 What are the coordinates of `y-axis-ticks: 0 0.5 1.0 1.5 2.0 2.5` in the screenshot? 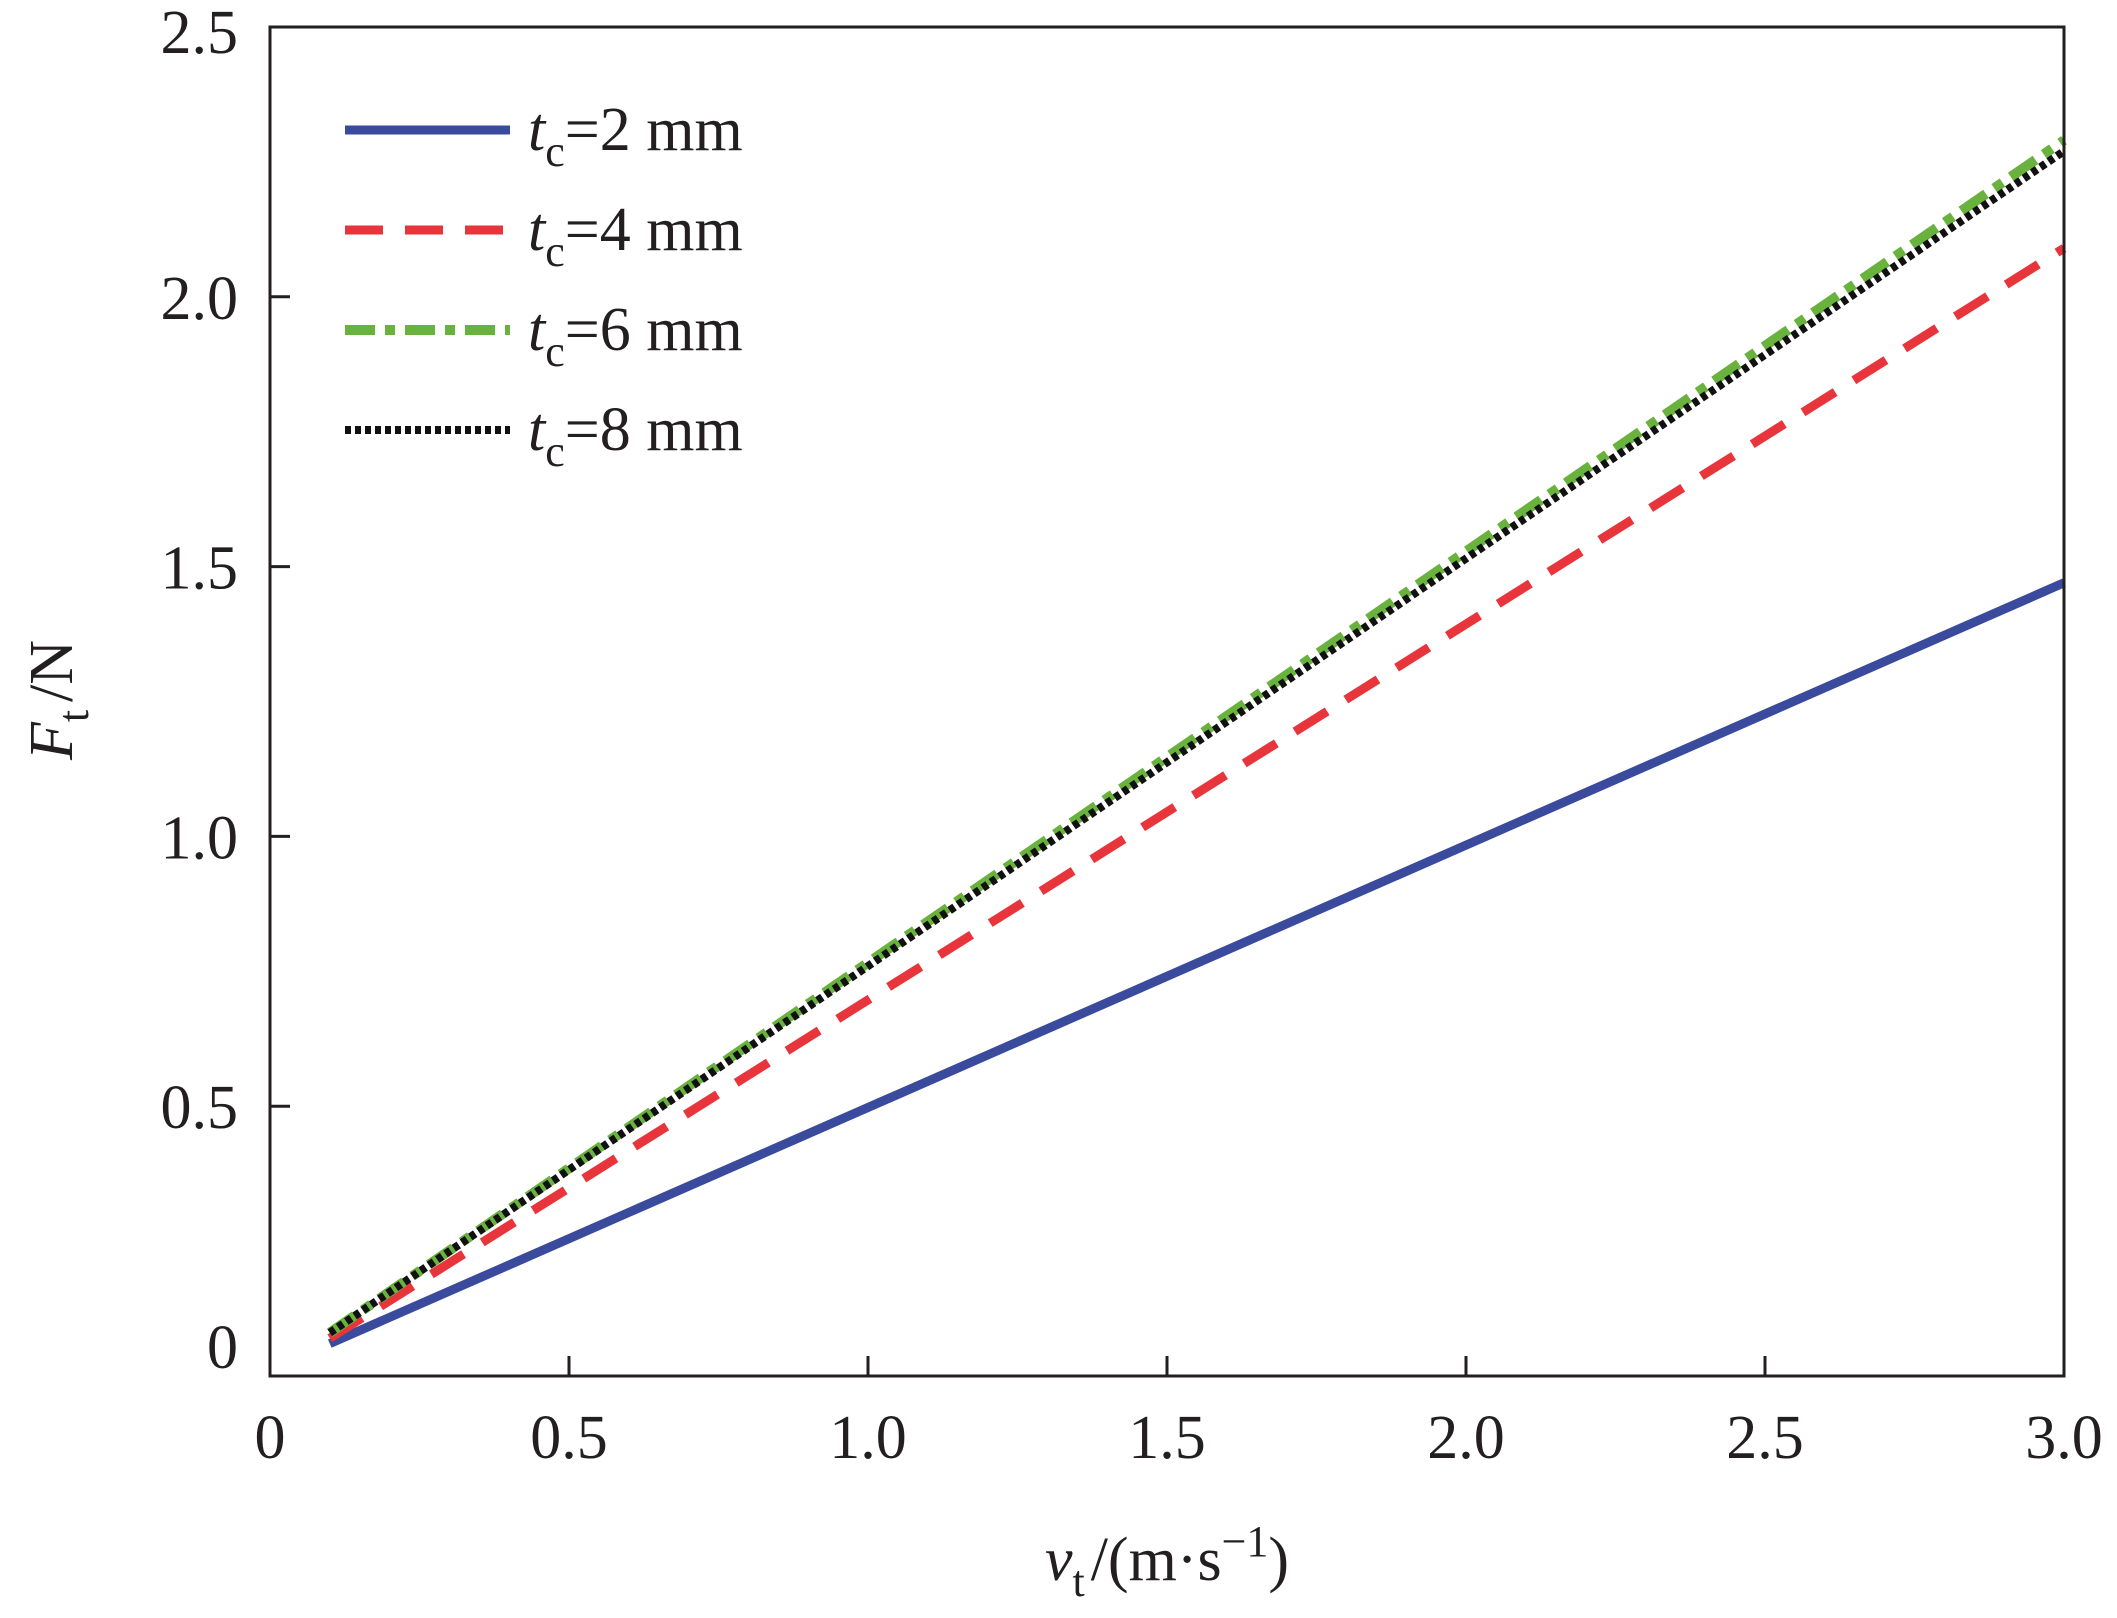 It's located at (225, 691).